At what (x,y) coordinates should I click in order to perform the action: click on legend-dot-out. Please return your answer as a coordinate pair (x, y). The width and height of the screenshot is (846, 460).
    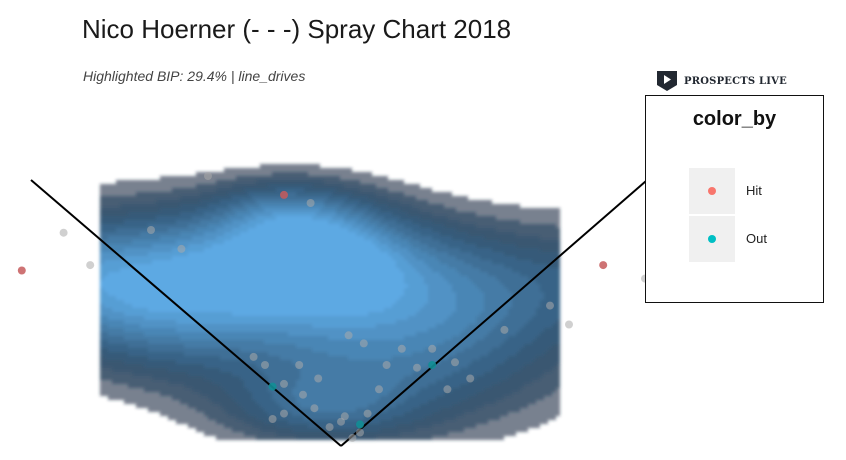
    Looking at the image, I should click on (712, 239).